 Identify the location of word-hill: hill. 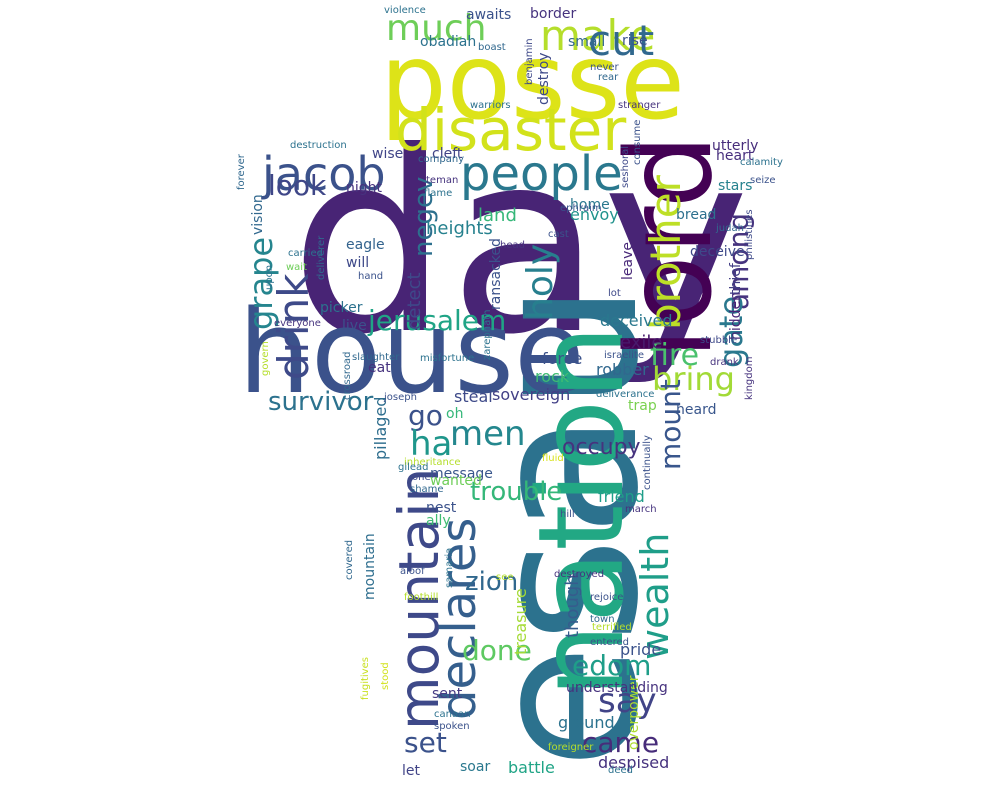
(567, 514).